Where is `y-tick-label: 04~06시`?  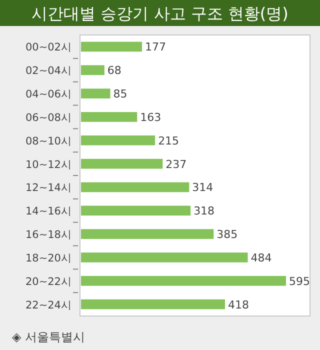 y-tick-label: 04~06시 is located at coordinates (48, 94).